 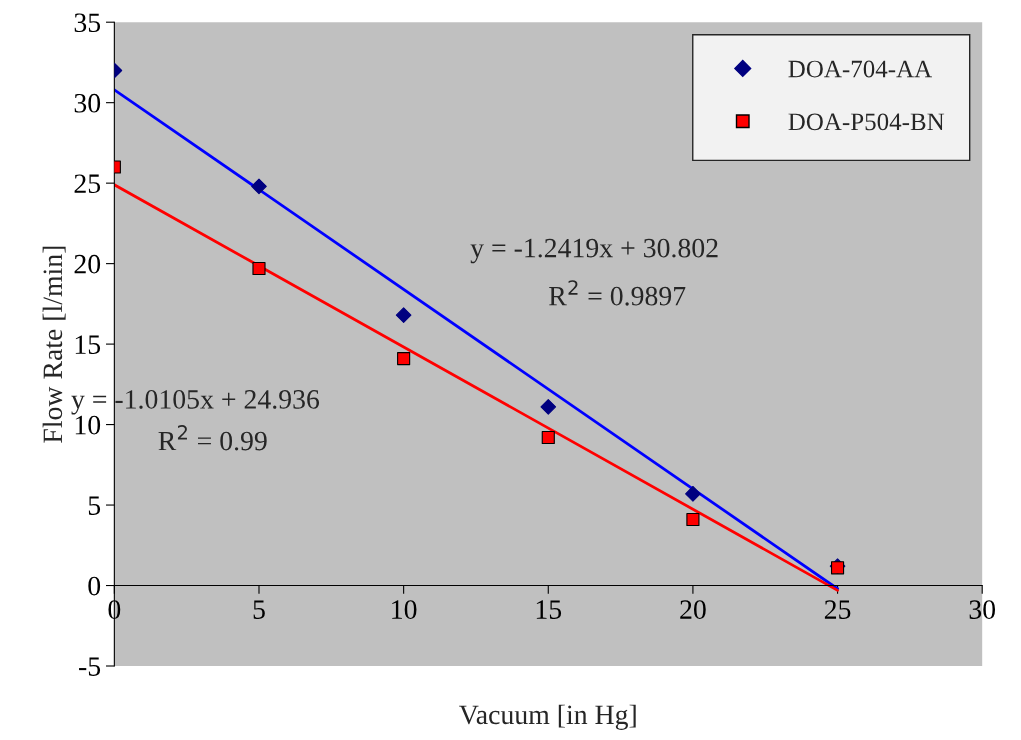 I want to click on y-tick-label: 35, so click(x=87, y=23).